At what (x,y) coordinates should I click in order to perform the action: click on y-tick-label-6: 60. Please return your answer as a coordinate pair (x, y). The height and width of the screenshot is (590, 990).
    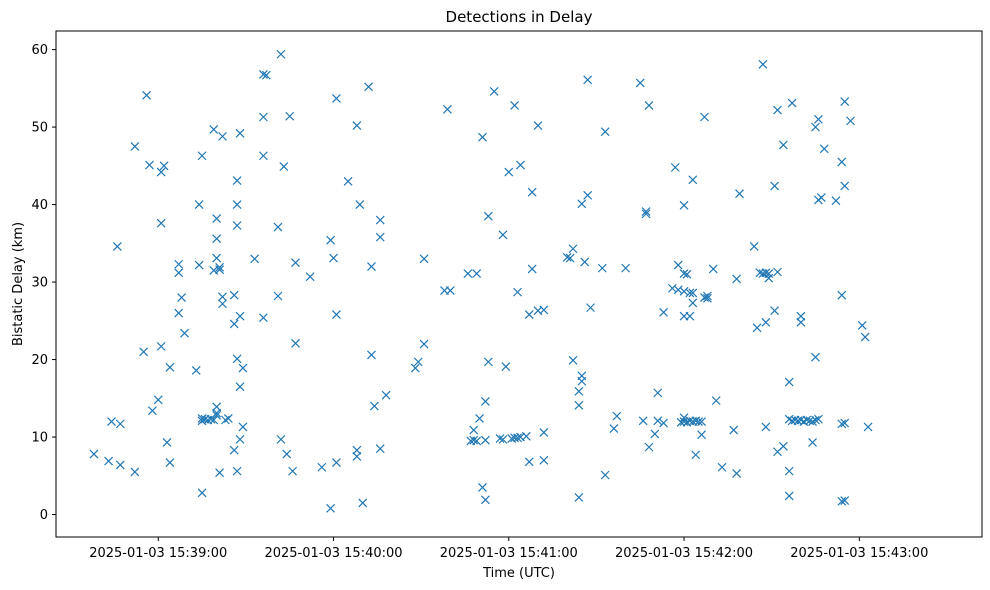
    Looking at the image, I should click on (39, 50).